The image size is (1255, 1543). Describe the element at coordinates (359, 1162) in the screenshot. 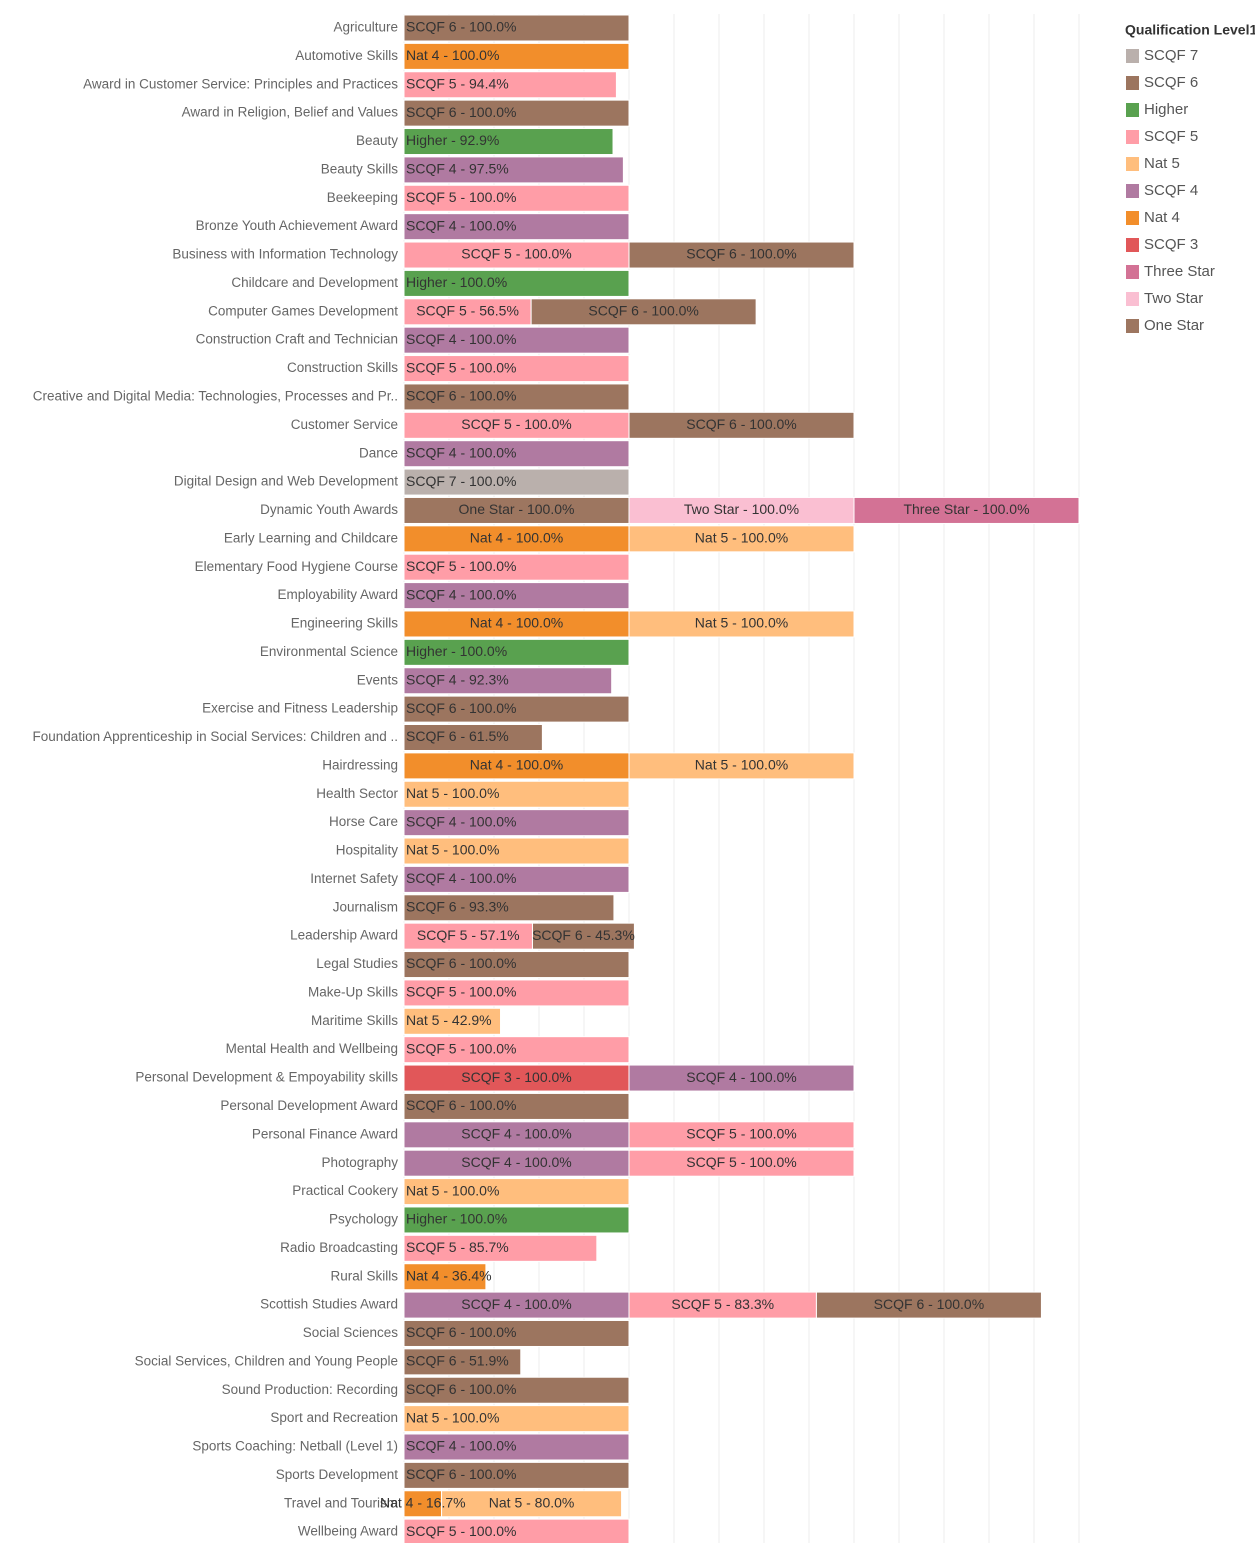

I see `category-label: Photography` at that location.